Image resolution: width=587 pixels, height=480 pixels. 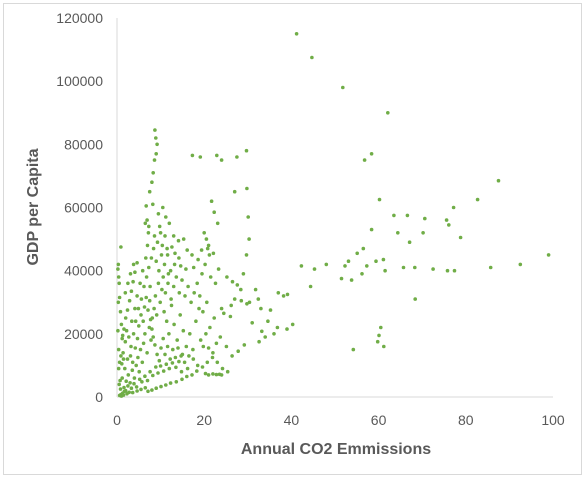 What do you see at coordinates (79, 18) in the screenshot?
I see `y-tick-label: 120000` at bounding box center [79, 18].